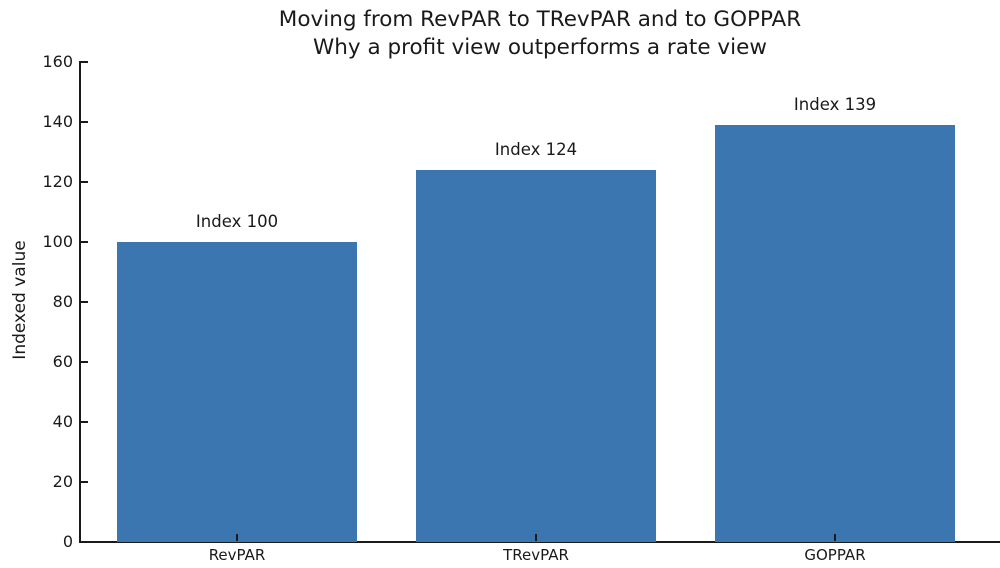 The image size is (1000, 568). Describe the element at coordinates (57, 241) in the screenshot. I see `y-tick-label: 100` at that location.